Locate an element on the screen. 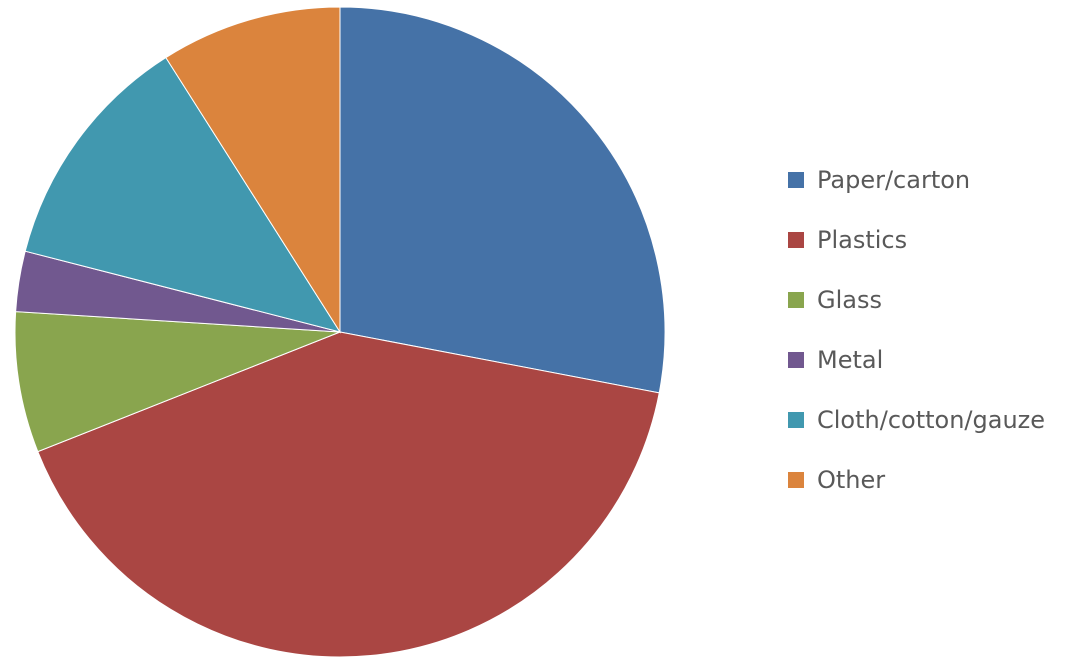 Image resolution: width=1084 pixels, height=657 pixels. legend-label: Paper/carton is located at coordinates (894, 180).